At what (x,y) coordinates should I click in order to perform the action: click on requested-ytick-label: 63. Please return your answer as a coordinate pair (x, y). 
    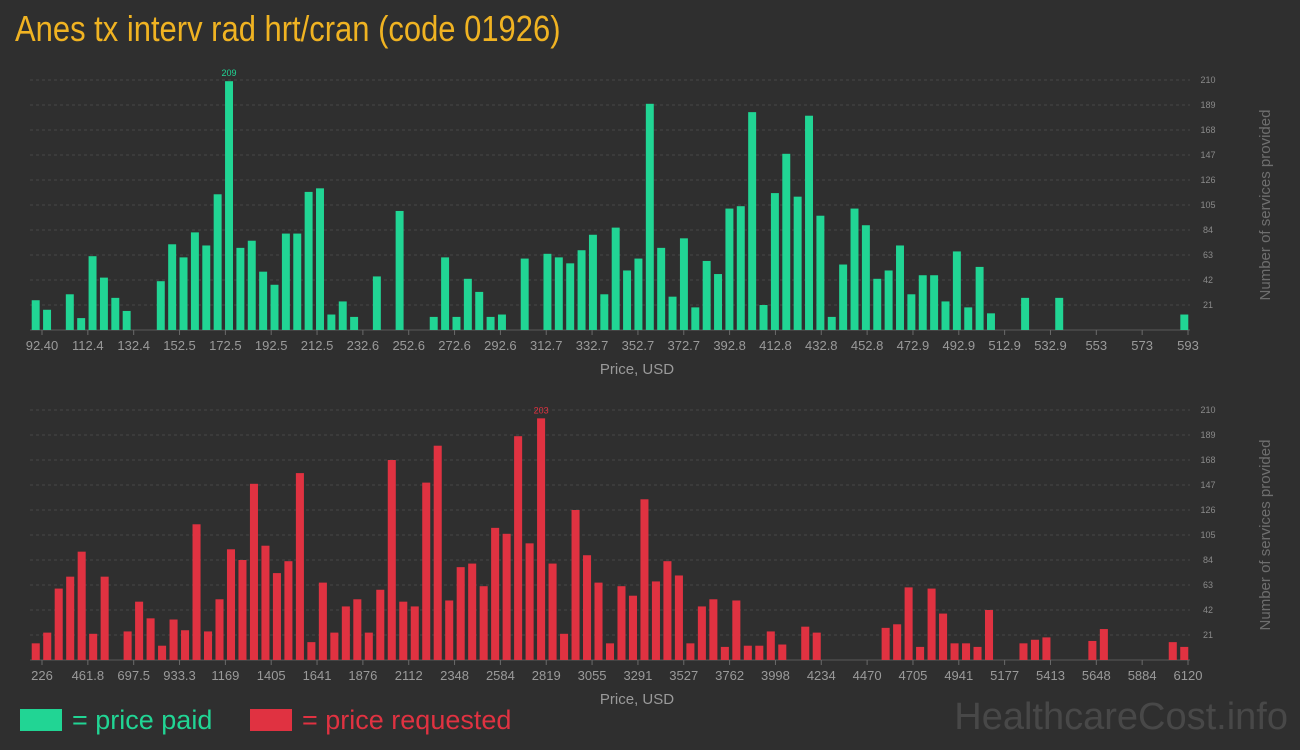
    Looking at the image, I should click on (1208, 585).